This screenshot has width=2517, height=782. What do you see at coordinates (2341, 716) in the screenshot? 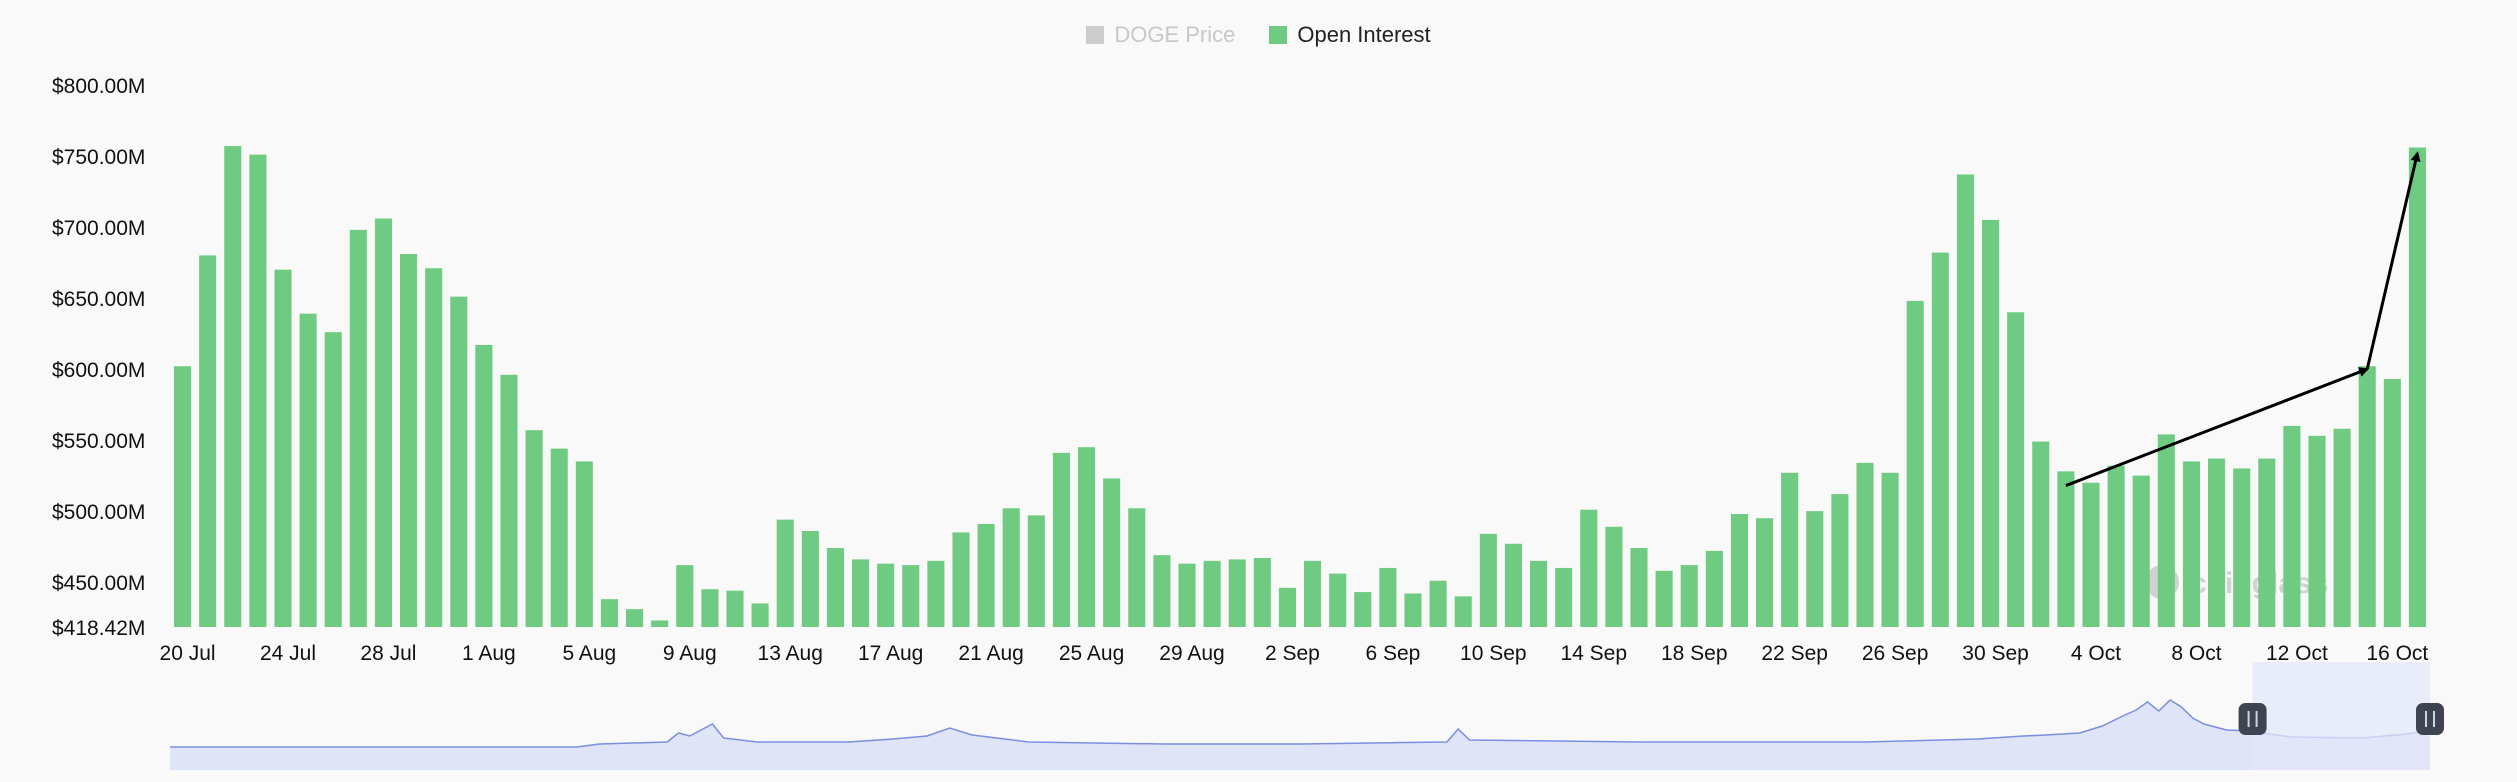
I see `navigator-selection-window` at bounding box center [2341, 716].